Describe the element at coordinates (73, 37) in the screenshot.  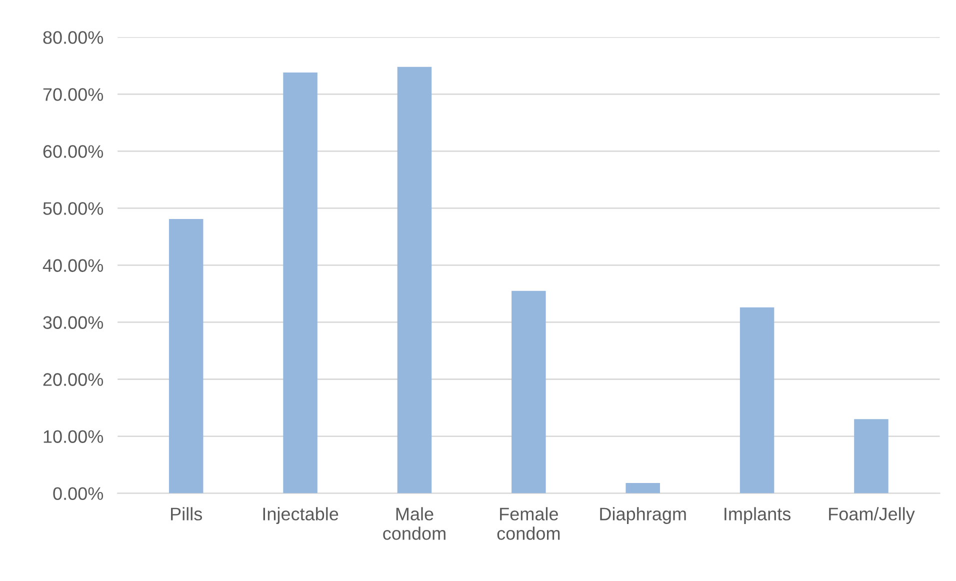
I see `y-tick-label: 80.00%` at that location.